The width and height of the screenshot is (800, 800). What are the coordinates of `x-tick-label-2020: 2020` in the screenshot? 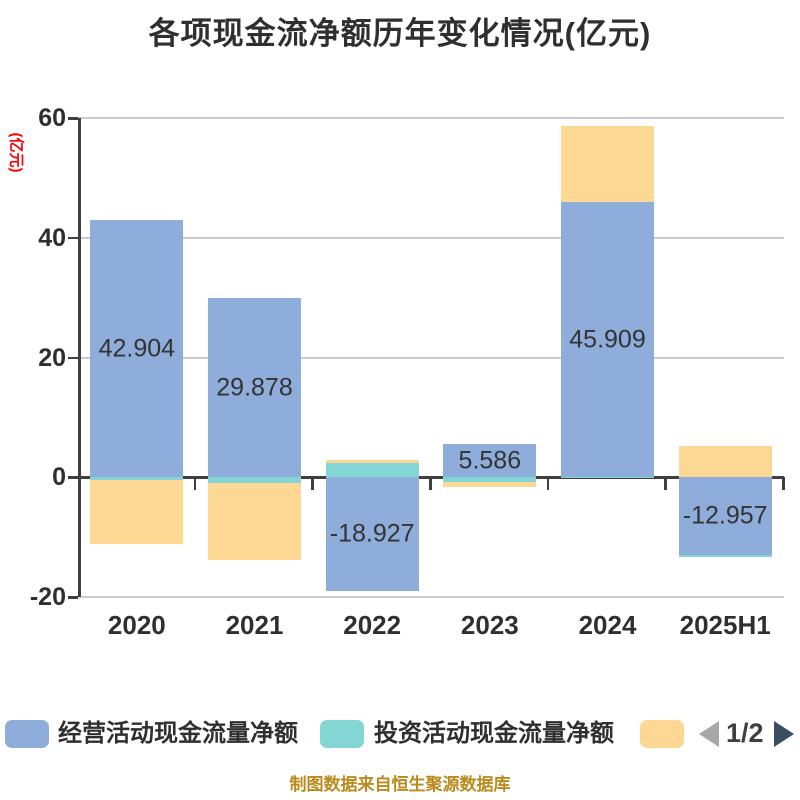 It's located at (136, 625).